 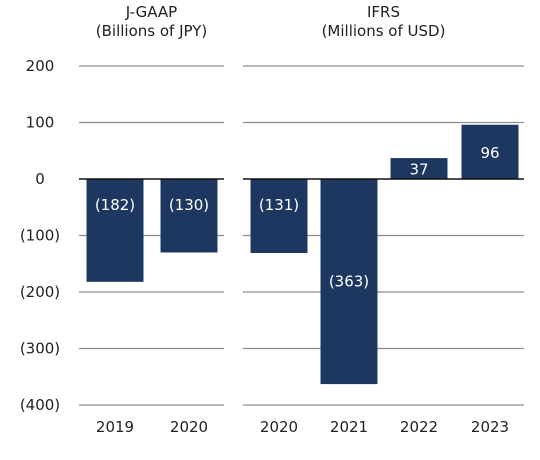 What do you see at coordinates (349, 427) in the screenshot?
I see `x-tick-label: 2021` at bounding box center [349, 427].